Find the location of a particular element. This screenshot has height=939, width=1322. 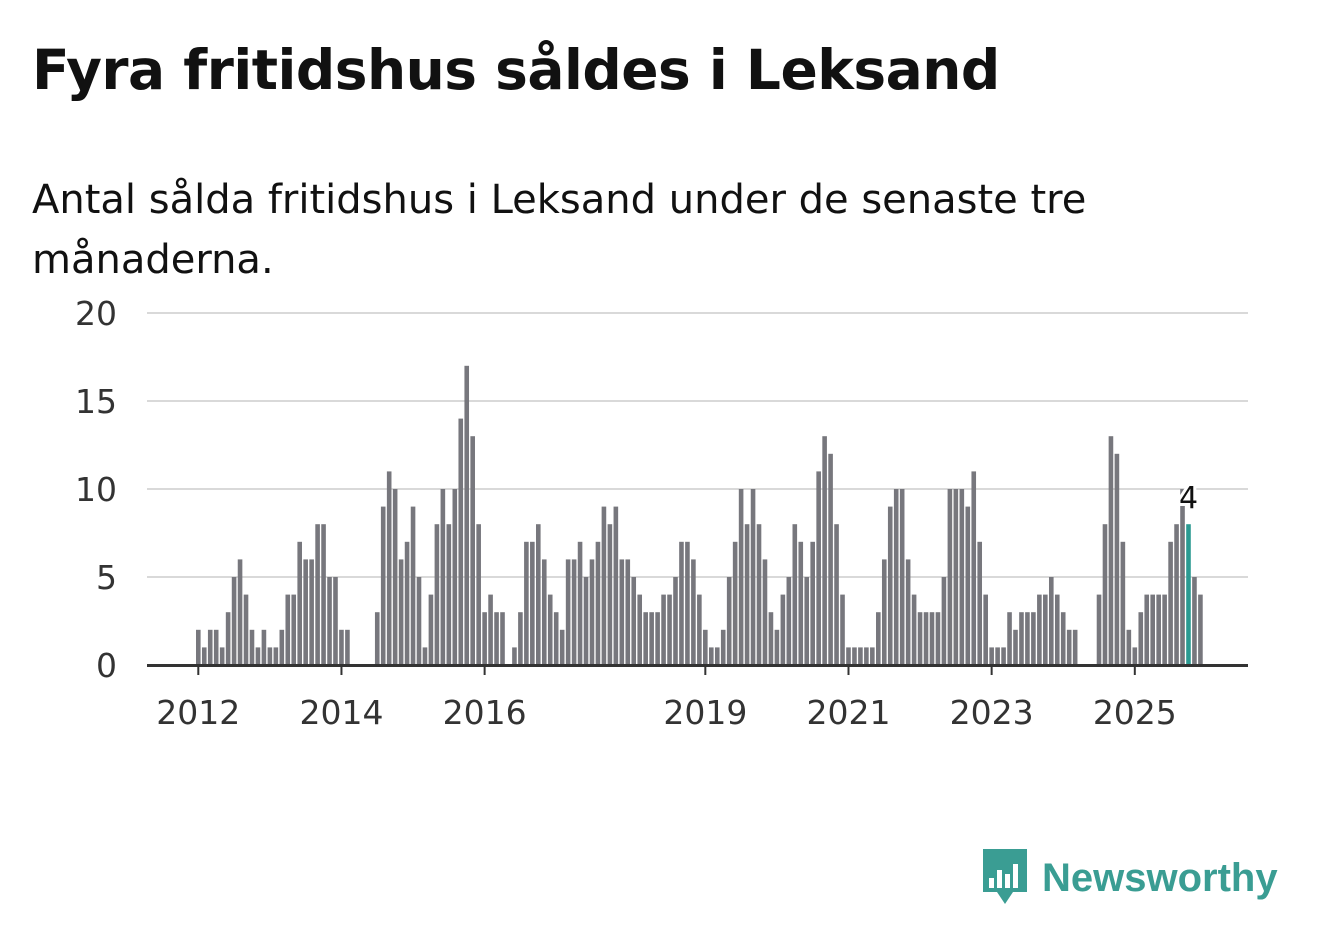

x-tick-label: 2025 is located at coordinates (1135, 712).